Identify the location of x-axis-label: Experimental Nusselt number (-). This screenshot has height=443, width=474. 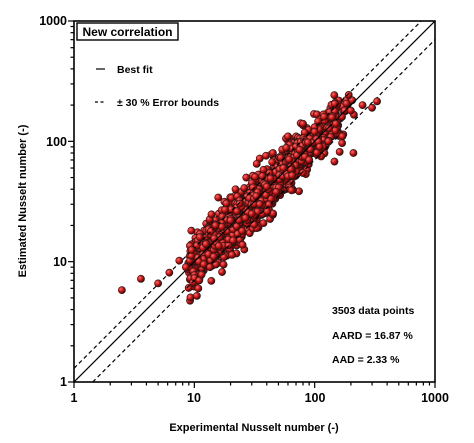
(254, 428).